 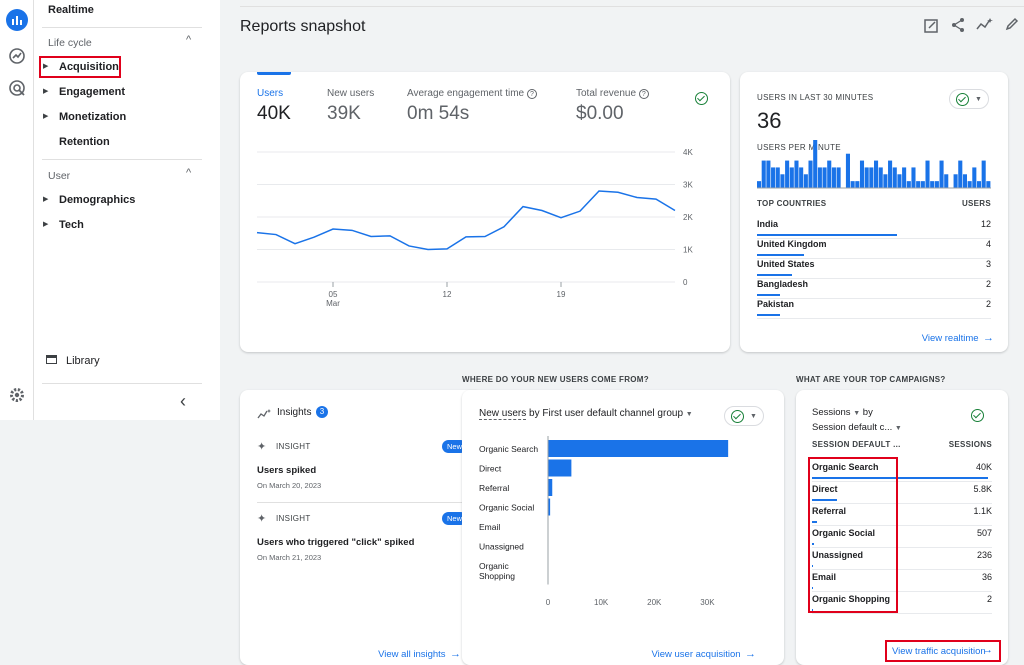 I want to click on sparkle-icon: ✦, so click(x=262, y=519).